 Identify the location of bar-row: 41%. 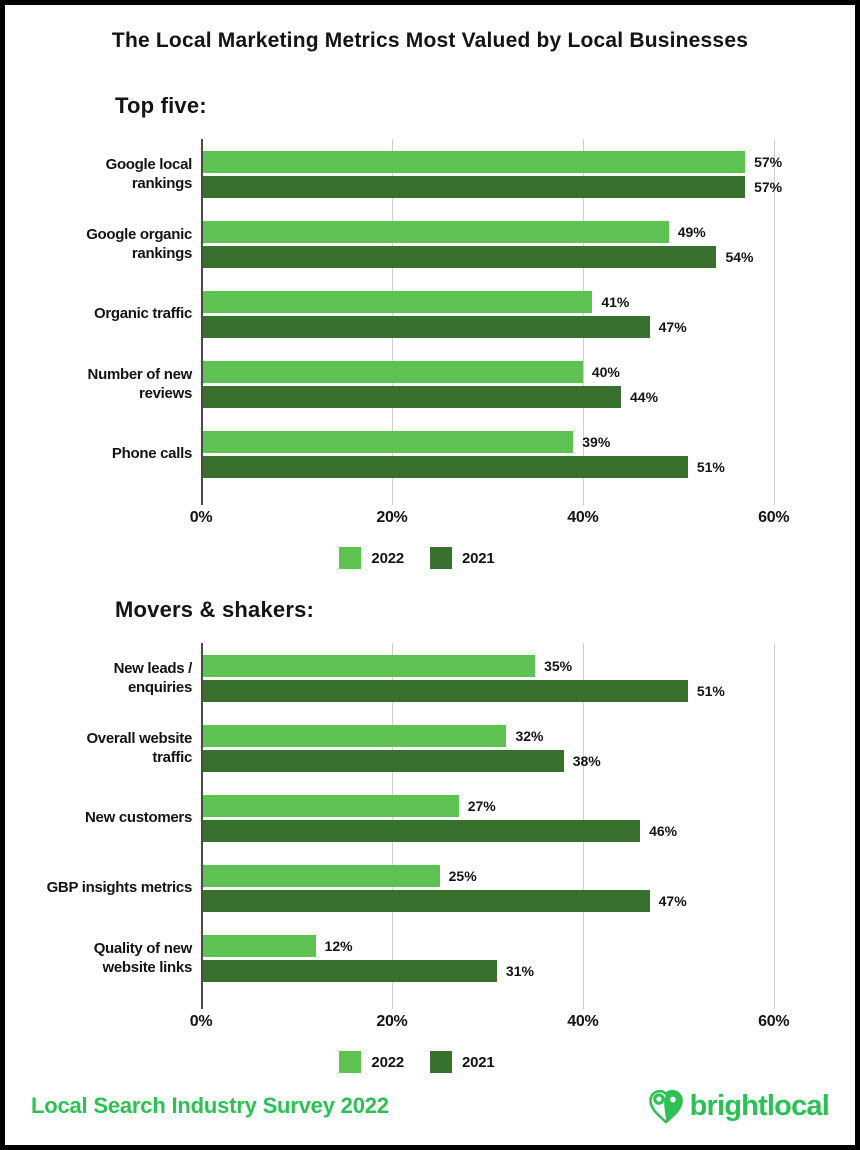
(516, 301).